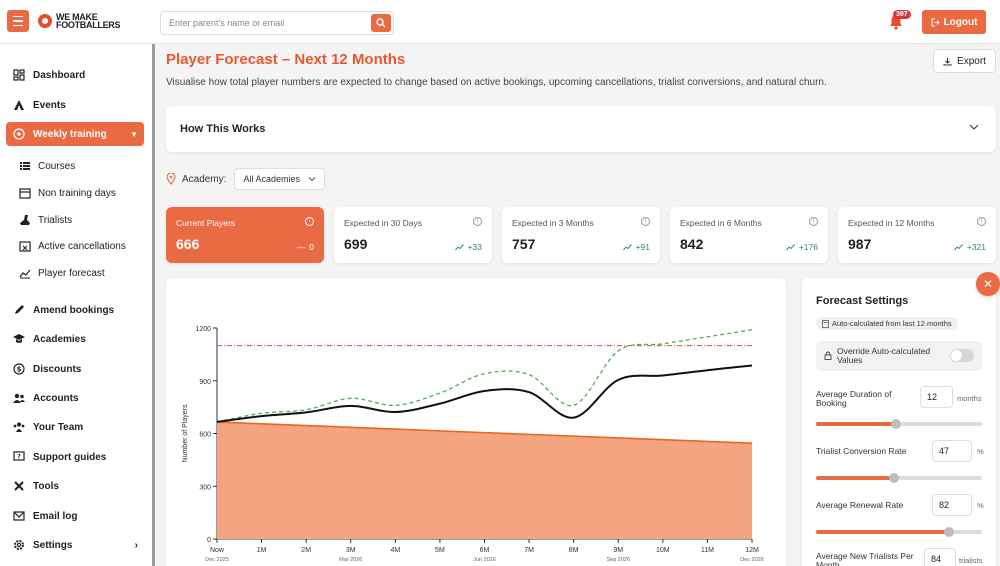  Describe the element at coordinates (75, 427) in the screenshot. I see `sidebar-item-your-team: Your Team` at that location.